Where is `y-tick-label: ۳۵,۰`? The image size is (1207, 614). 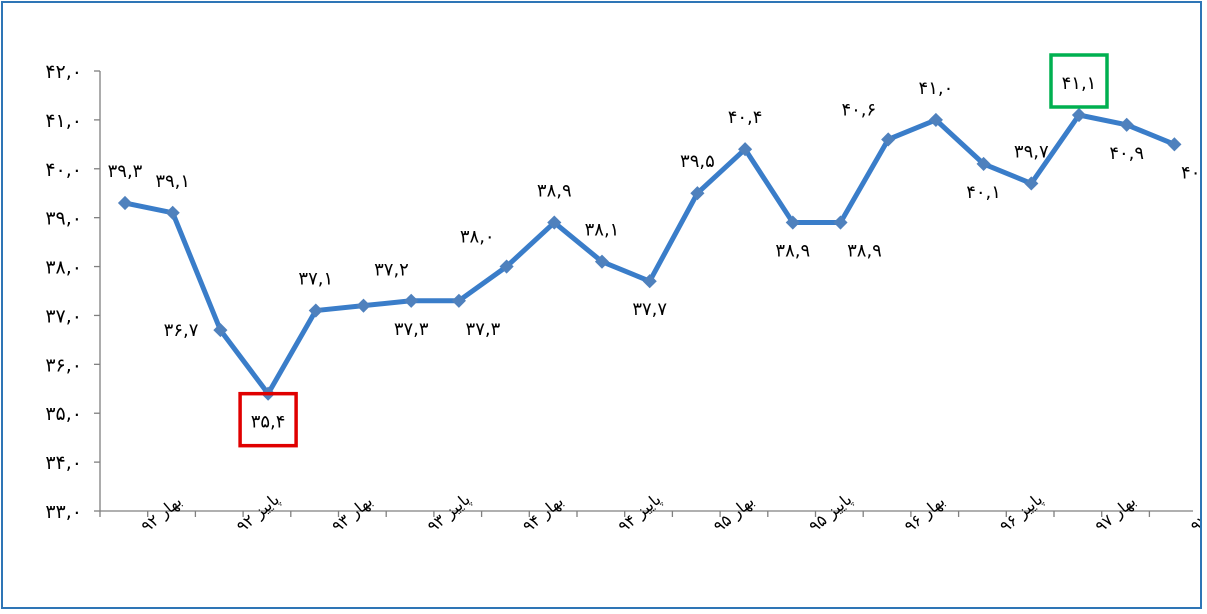
y-tick-label: ۳۵,۰ is located at coordinates (63, 414).